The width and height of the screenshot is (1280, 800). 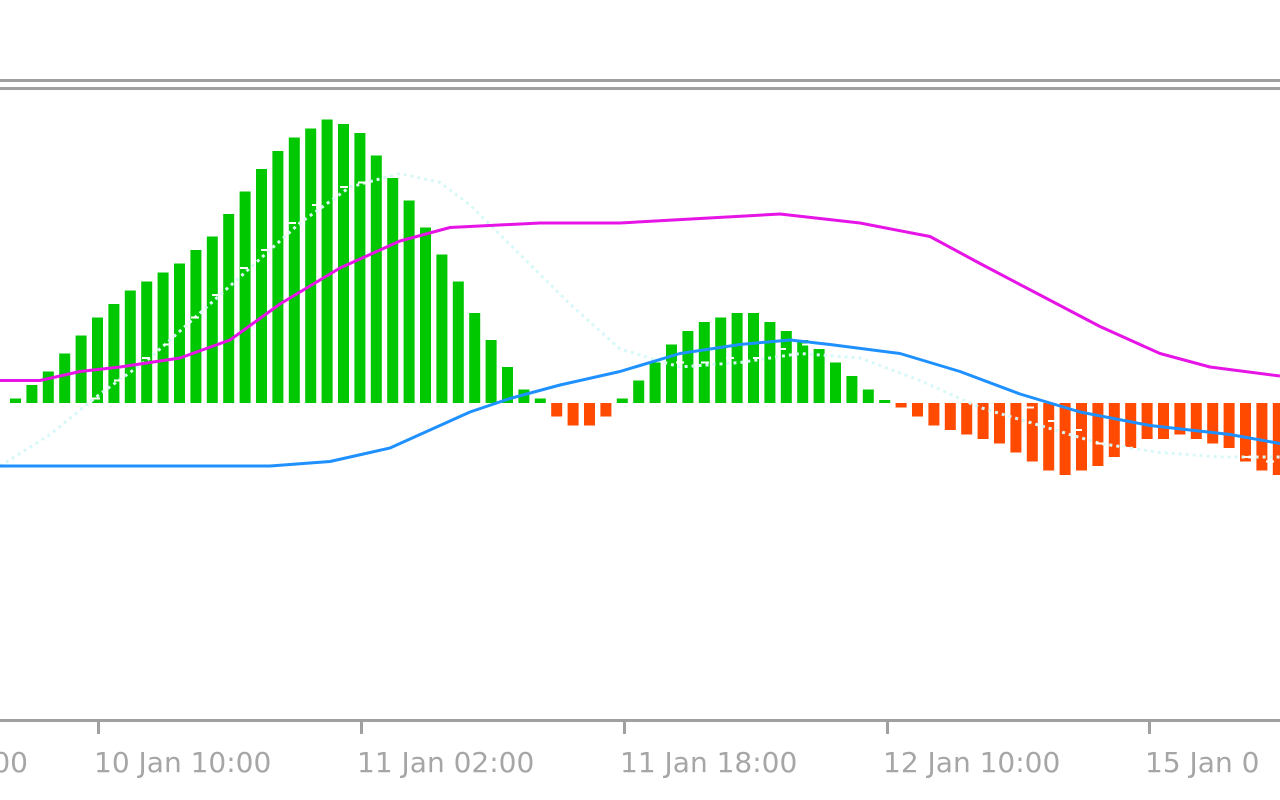 I want to click on x-tick-label: 11 Jan 18:00, so click(x=708, y=762).